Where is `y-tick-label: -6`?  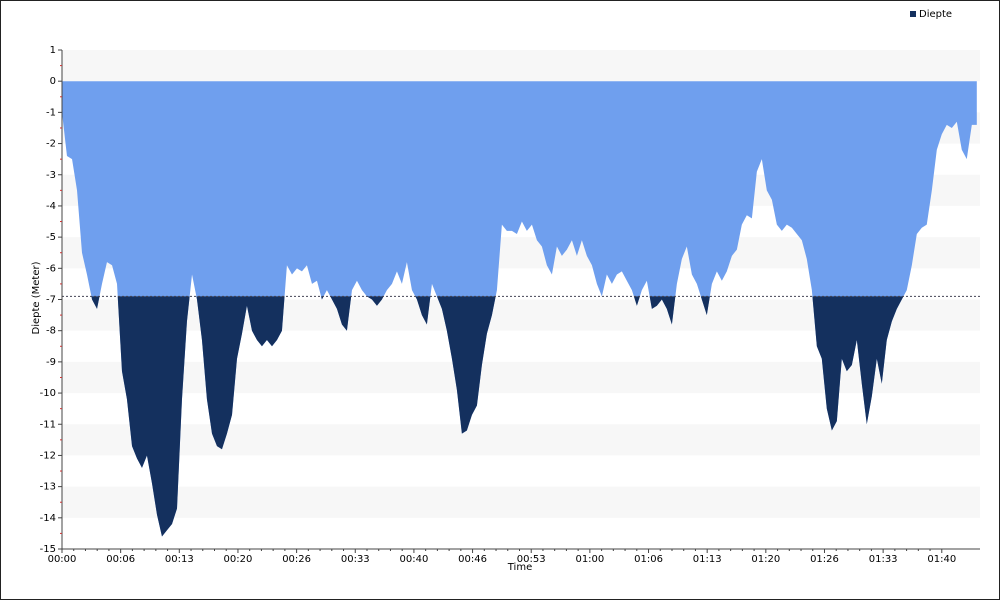
y-tick-label: -6 is located at coordinates (51, 268).